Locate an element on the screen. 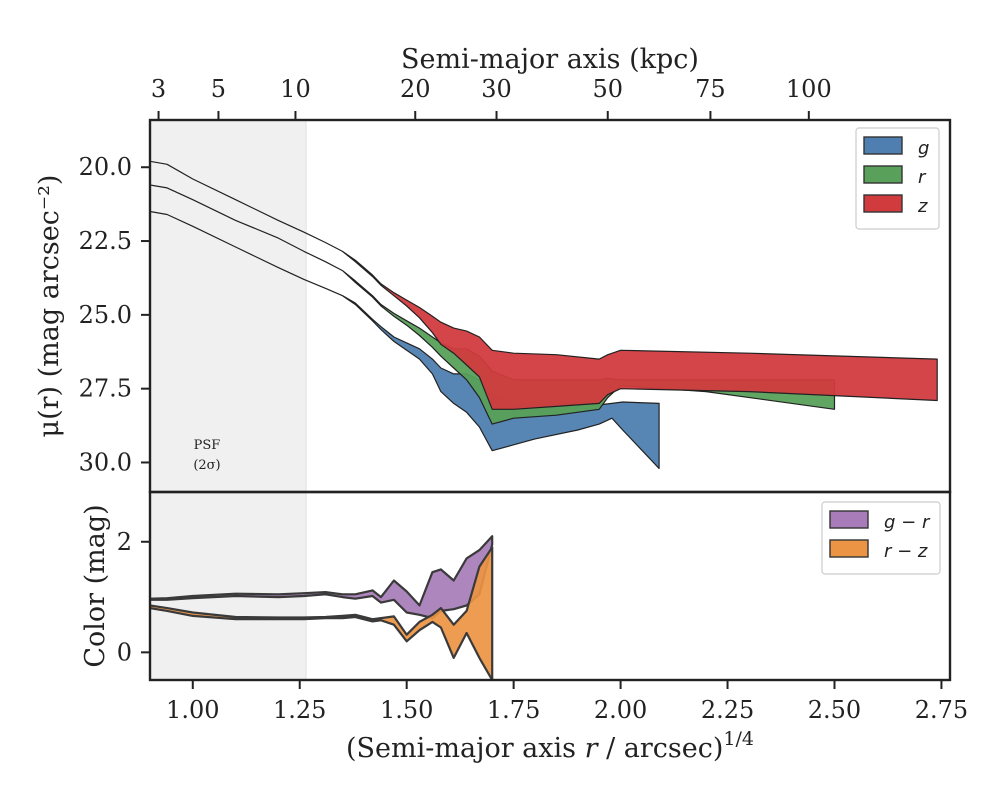 The width and height of the screenshot is (1000, 800). legend-label: z is located at coordinates (922, 206).